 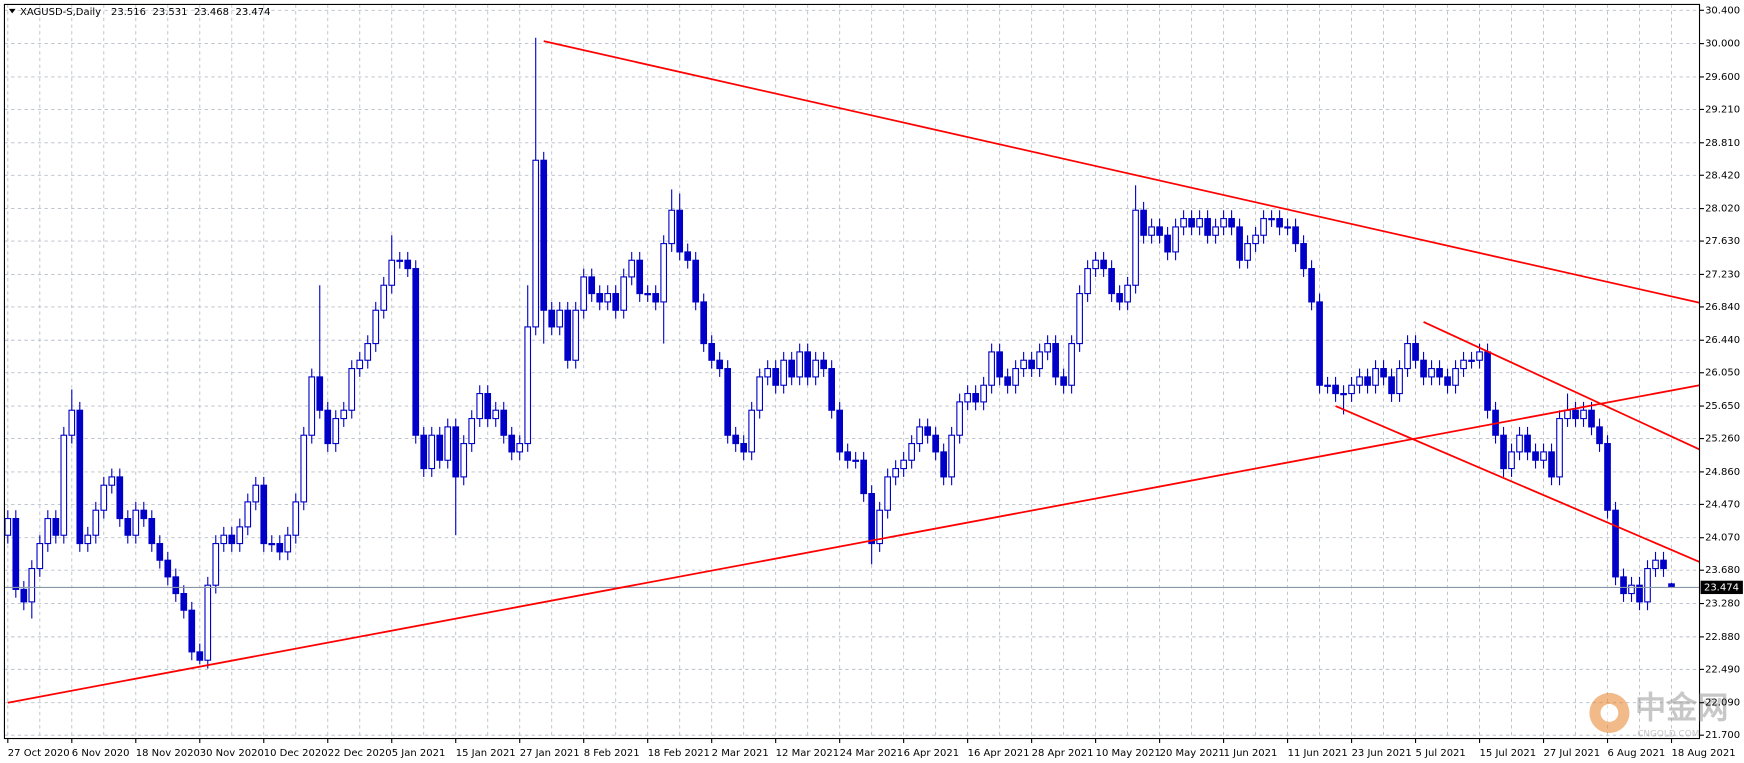 I want to click on x-tick-label: 15 Jul 2021, so click(x=1508, y=753).